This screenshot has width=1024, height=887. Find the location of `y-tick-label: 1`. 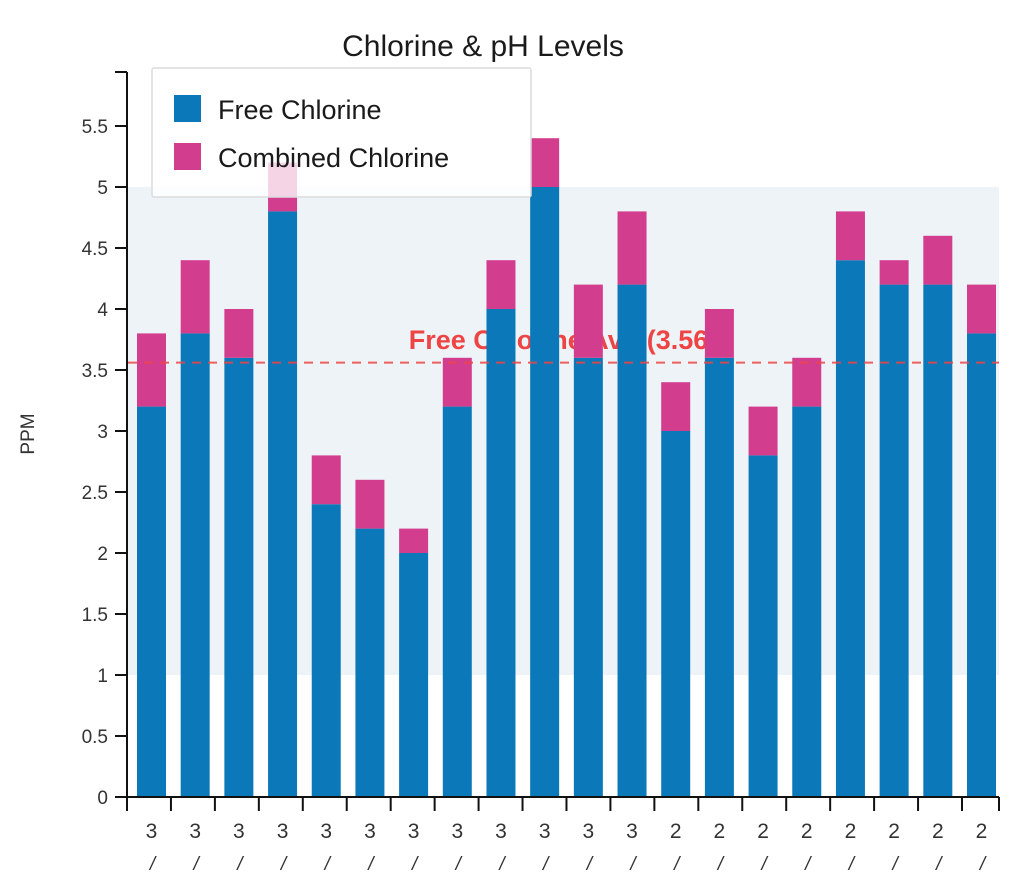

y-tick-label: 1 is located at coordinates (102, 676).